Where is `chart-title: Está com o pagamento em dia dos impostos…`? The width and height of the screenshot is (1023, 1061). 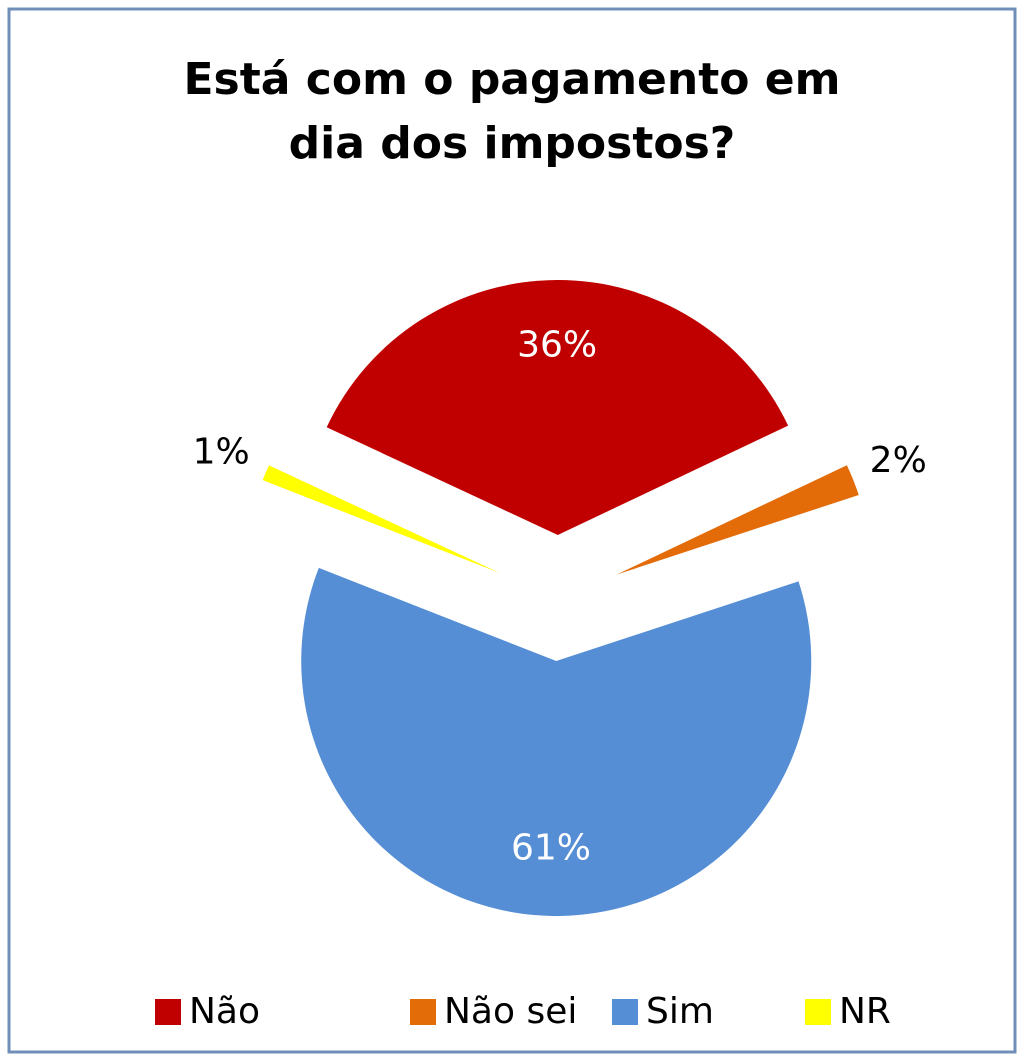
chart-title: Está com o pagamento em dia dos impostos… is located at coordinates (512, 111).